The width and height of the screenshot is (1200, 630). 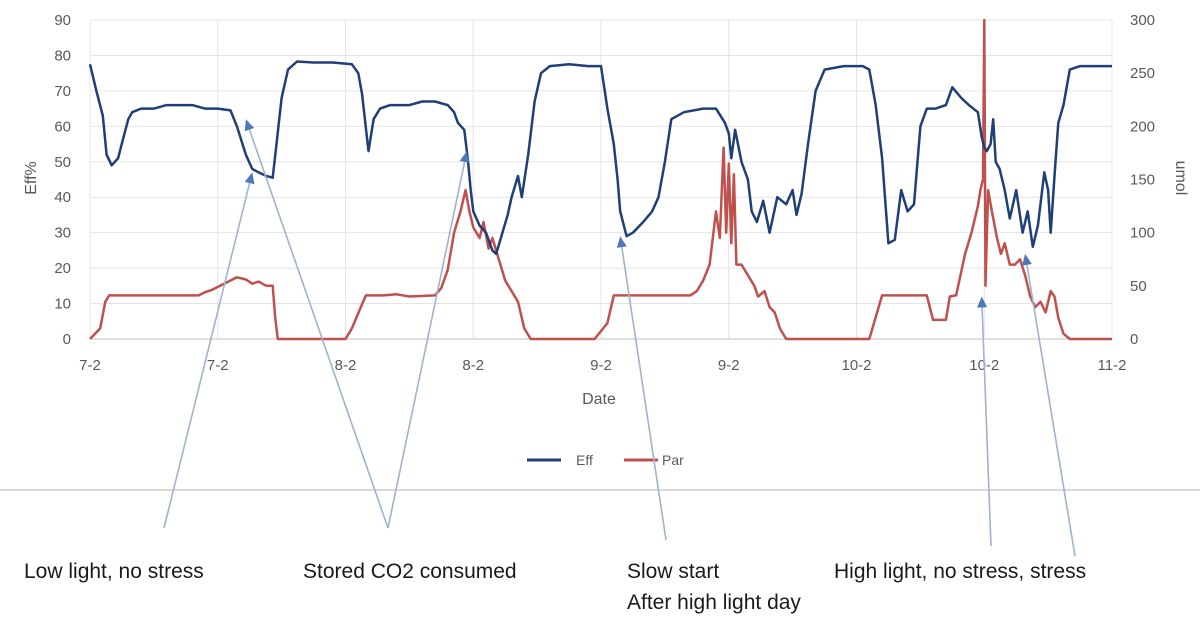 What do you see at coordinates (673, 571) in the screenshot?
I see `annotation-slow-start: Slow start` at bounding box center [673, 571].